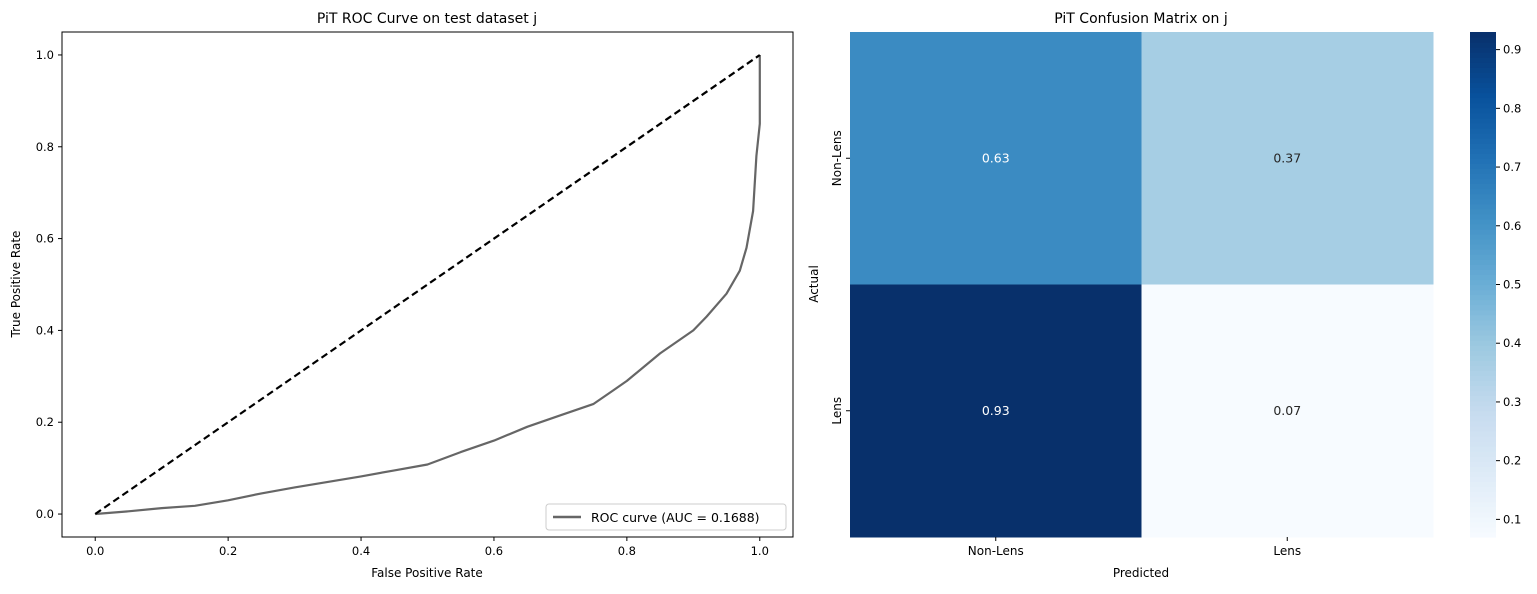 The image size is (1537, 594). I want to click on y-tick-label: 0.2, so click(45, 422).